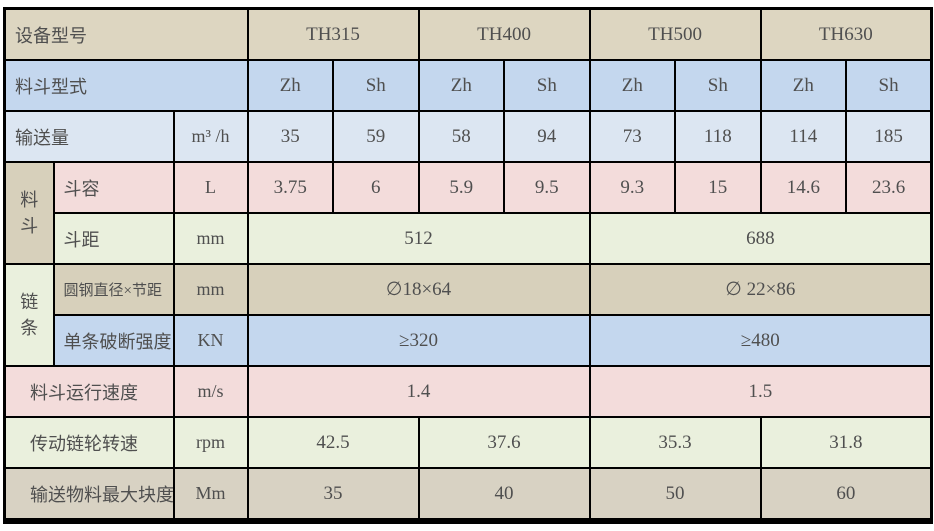  What do you see at coordinates (675, 442) in the screenshot?
I see `sprocket-speed-cell: 35.3` at bounding box center [675, 442].